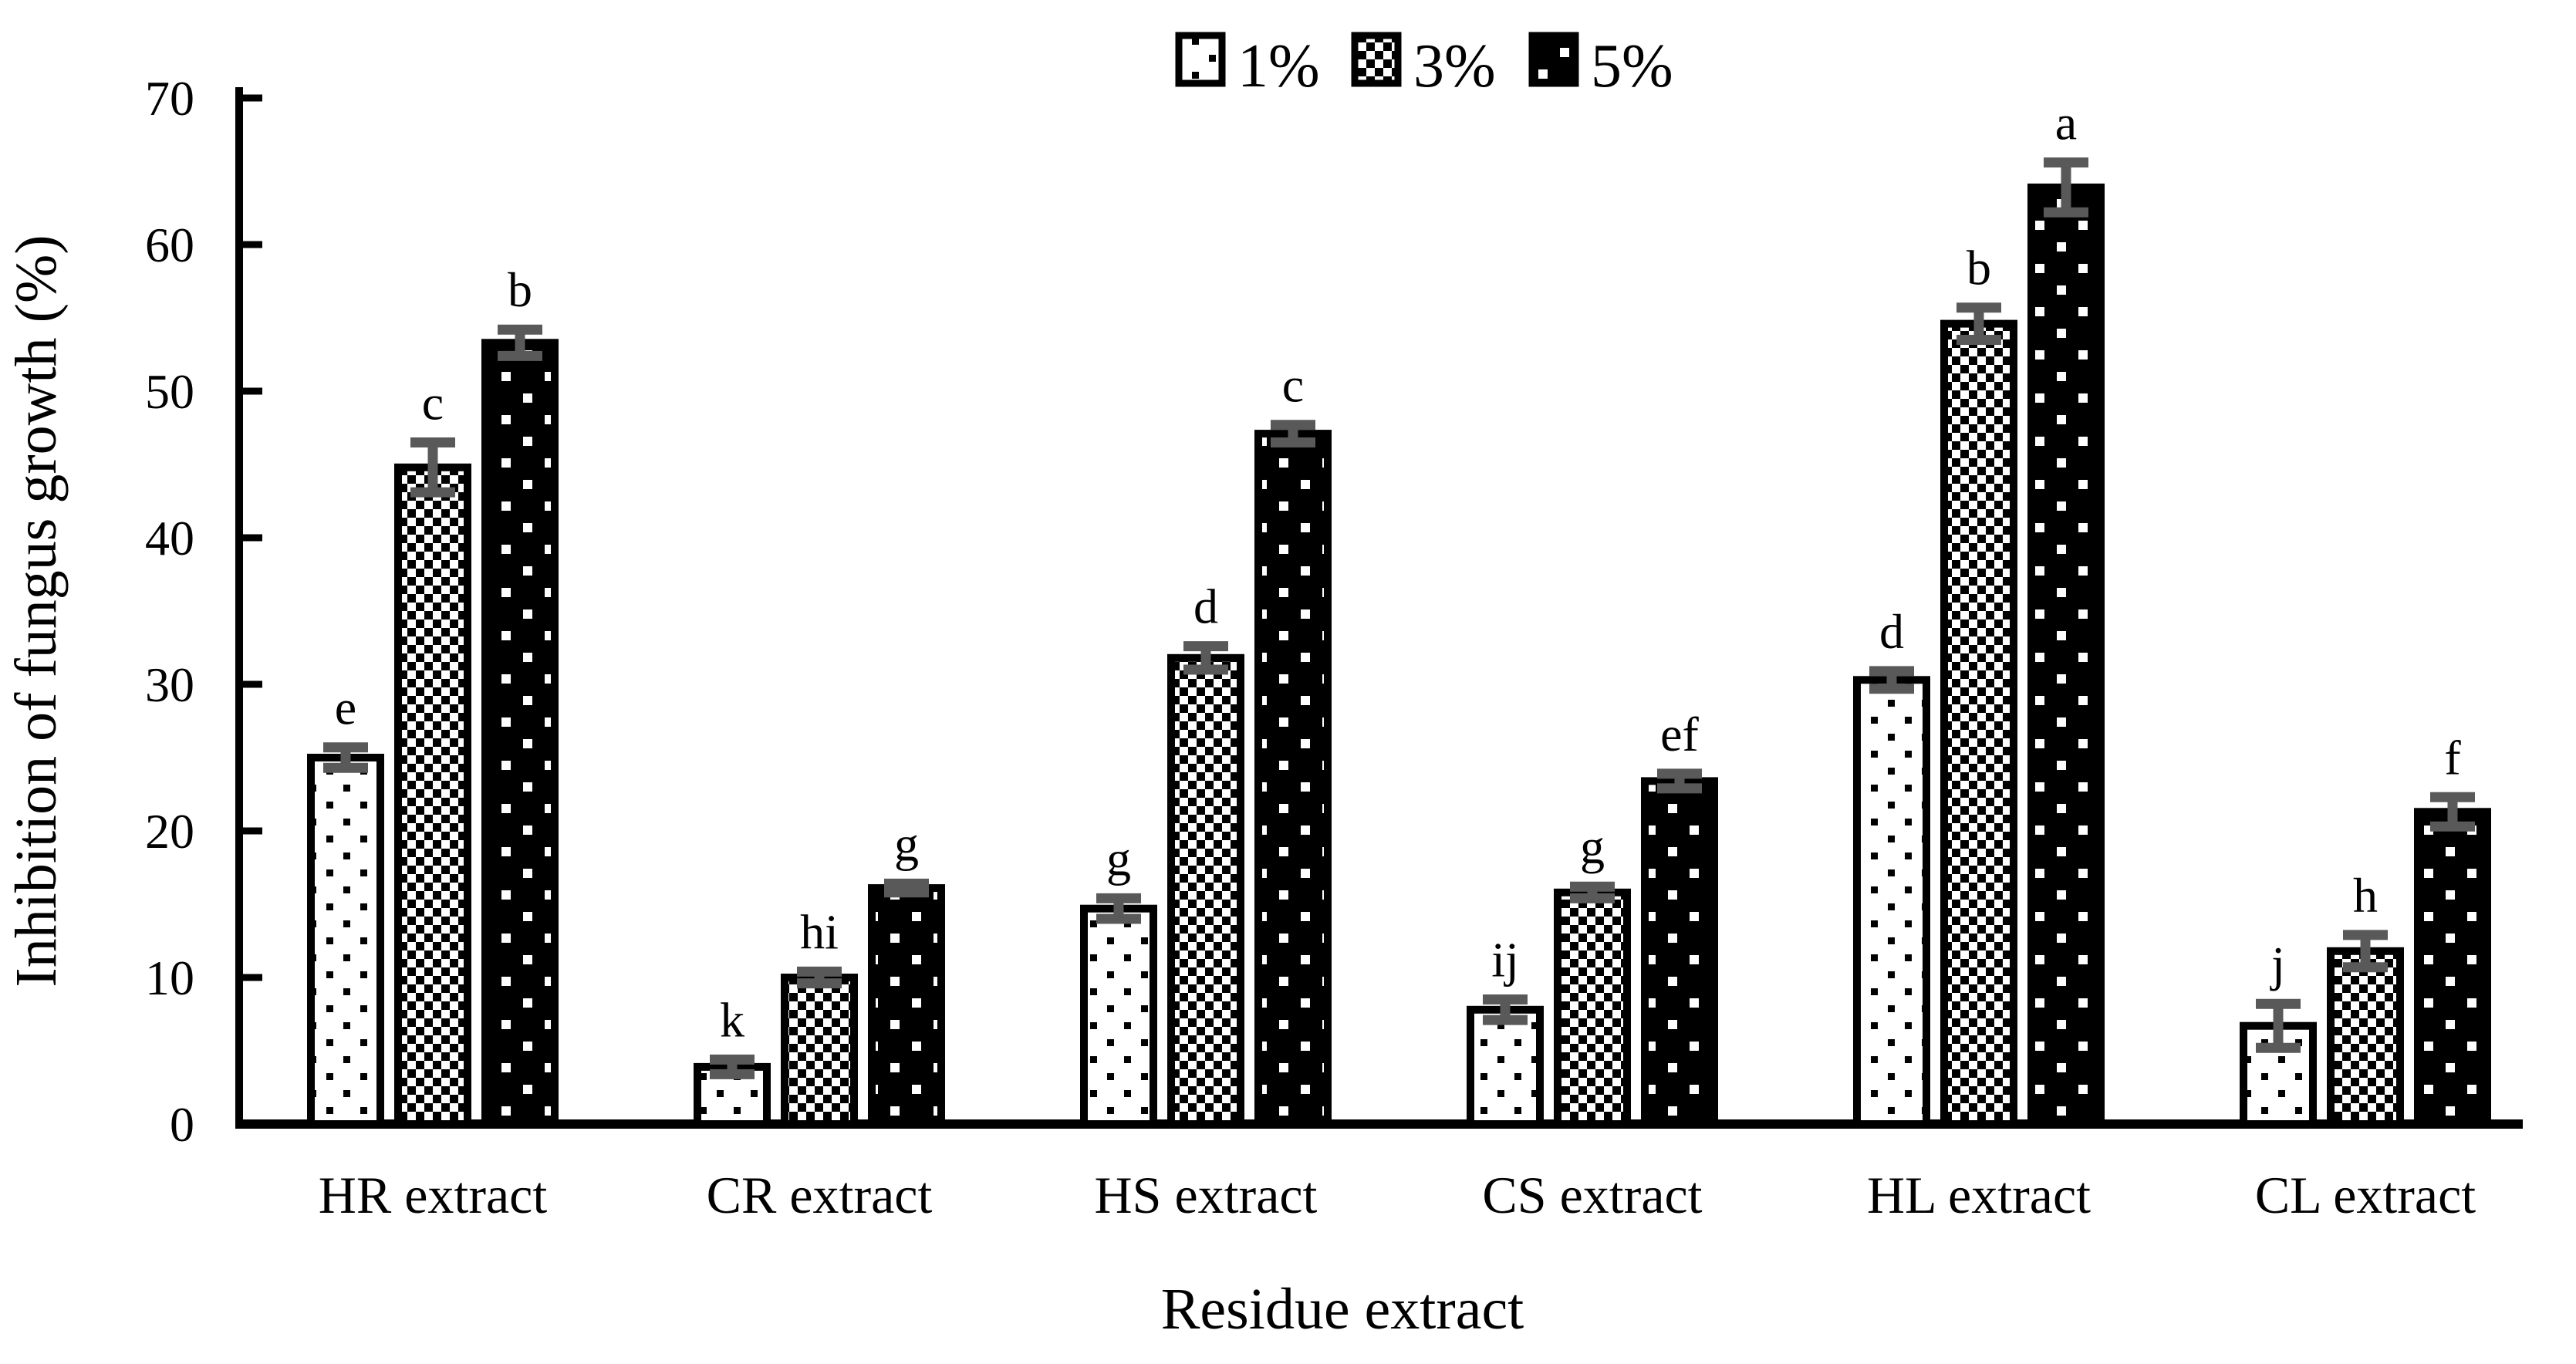 Image resolution: width=2576 pixels, height=1364 pixels. I want to click on sig-letter-HS-5pct: c, so click(1293, 385).